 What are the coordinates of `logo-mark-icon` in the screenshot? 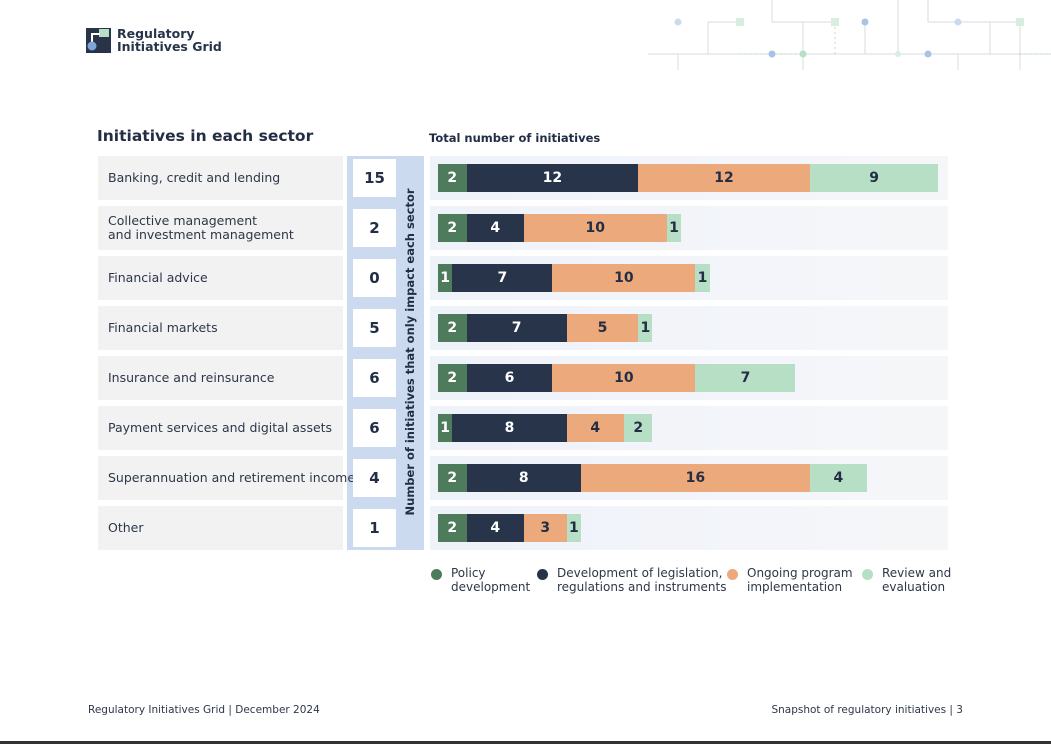 It's located at (98, 40).